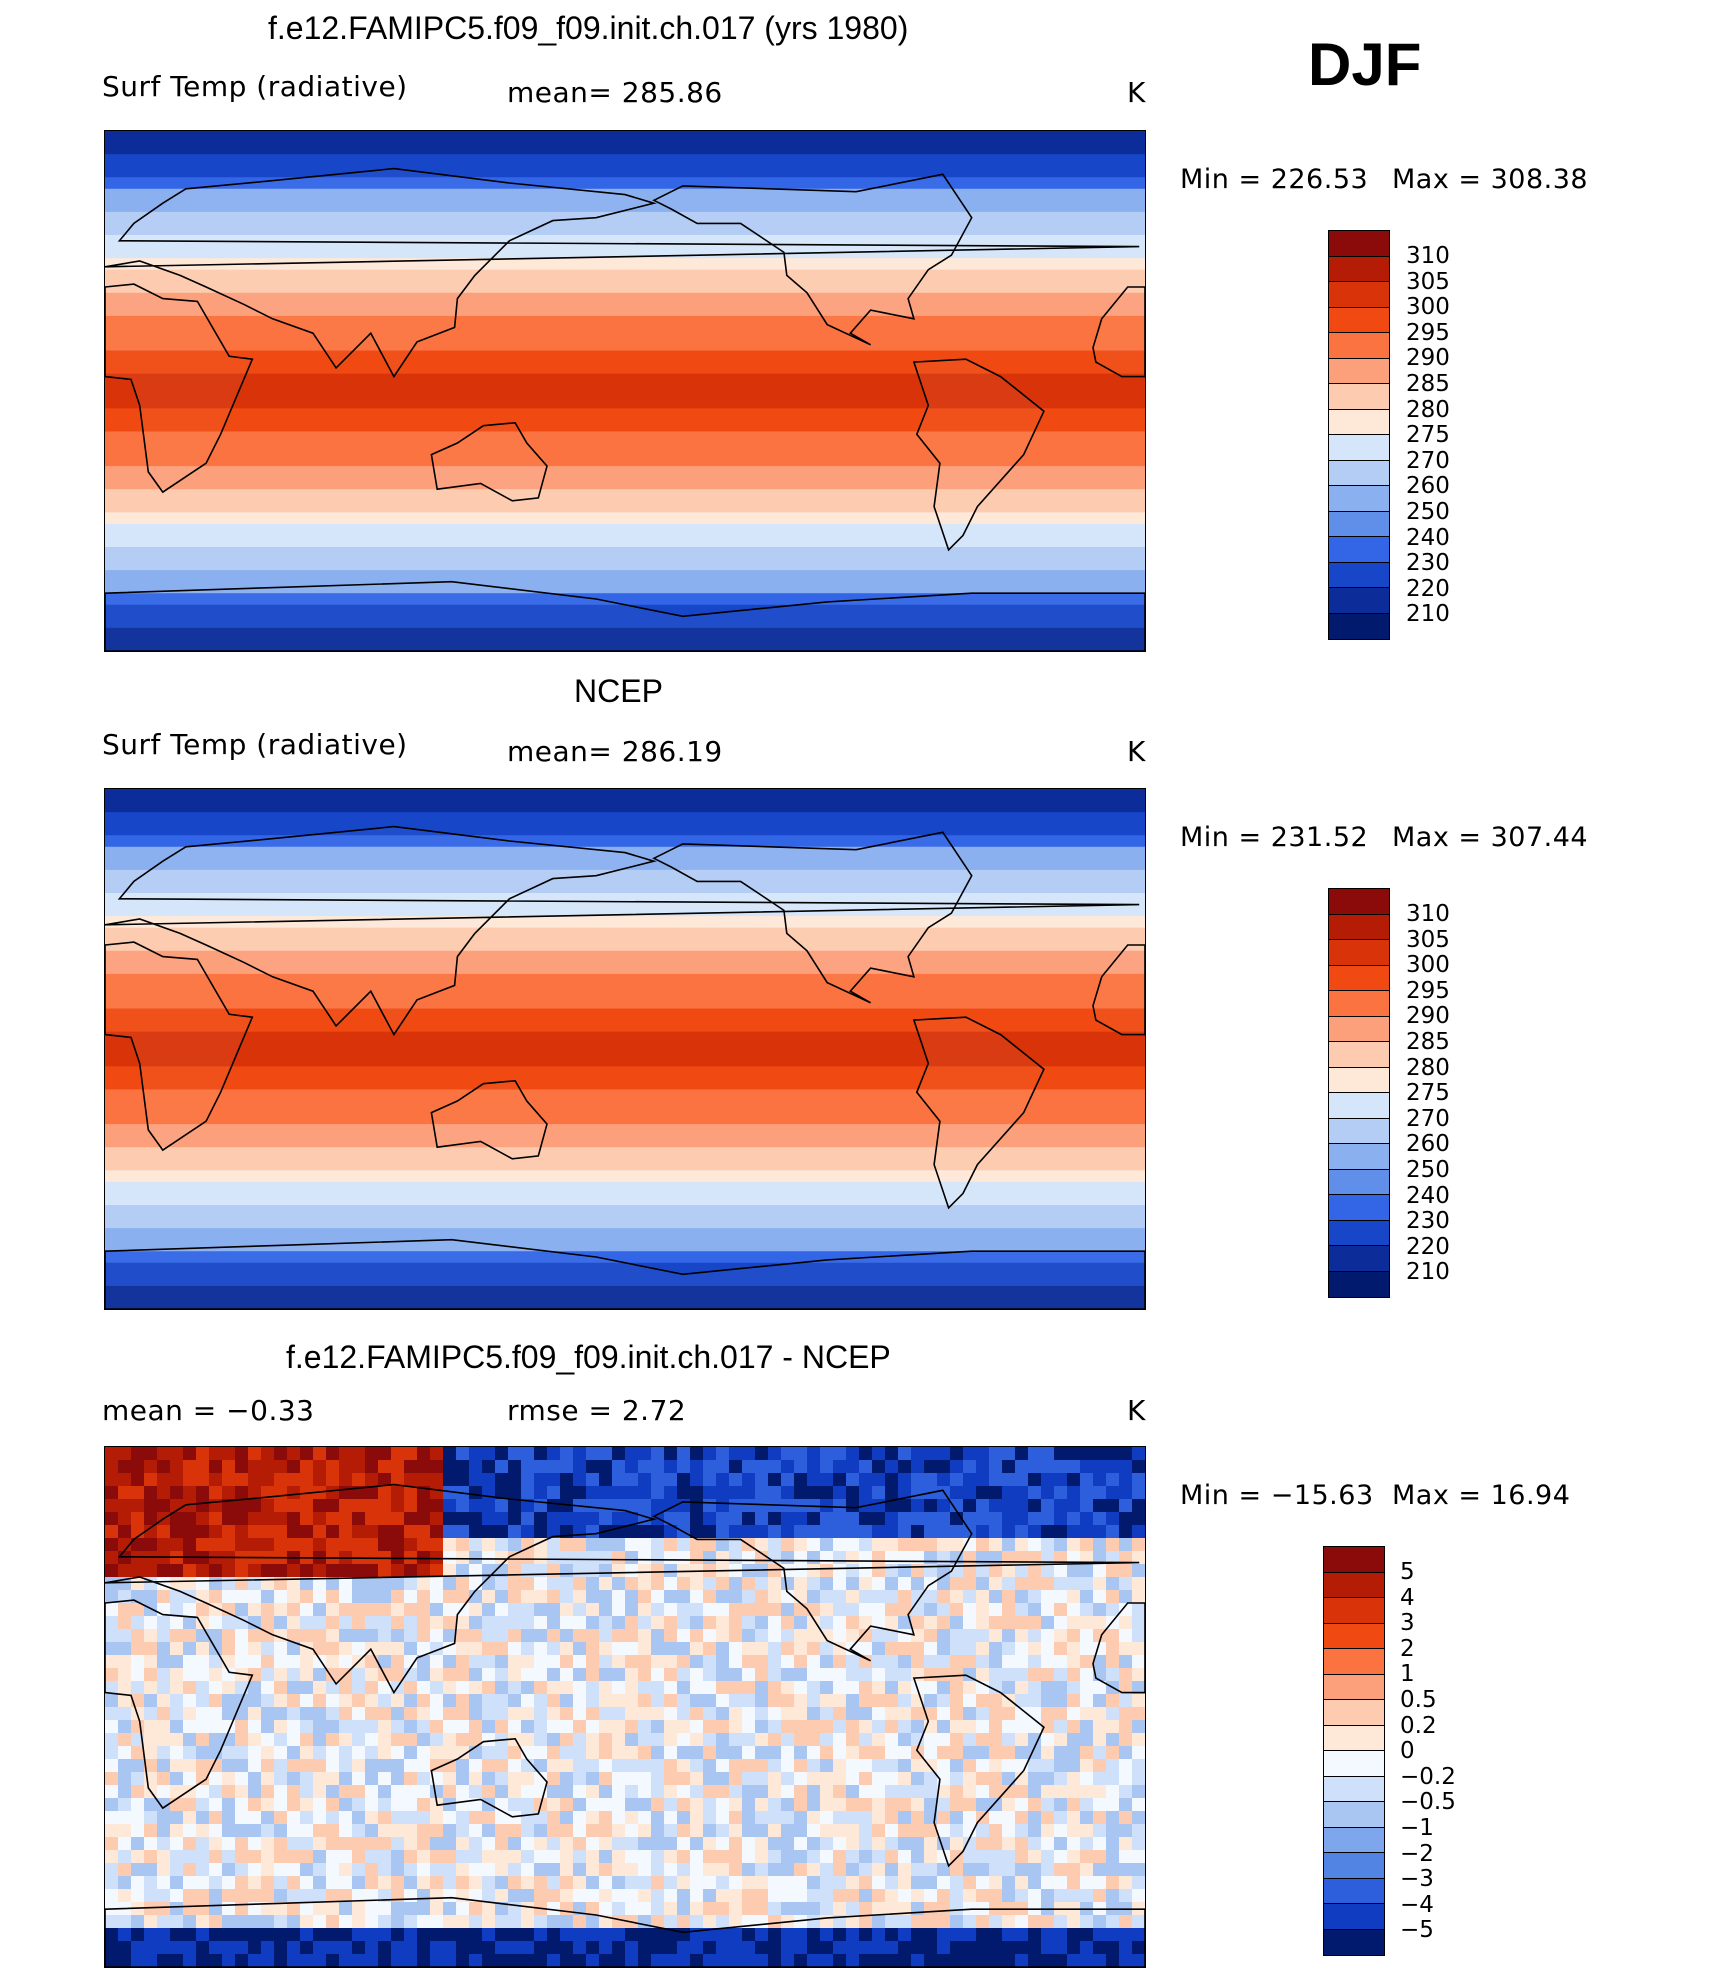  Describe the element at coordinates (1359, 1093) in the screenshot. I see `panel2-colorbar` at that location.